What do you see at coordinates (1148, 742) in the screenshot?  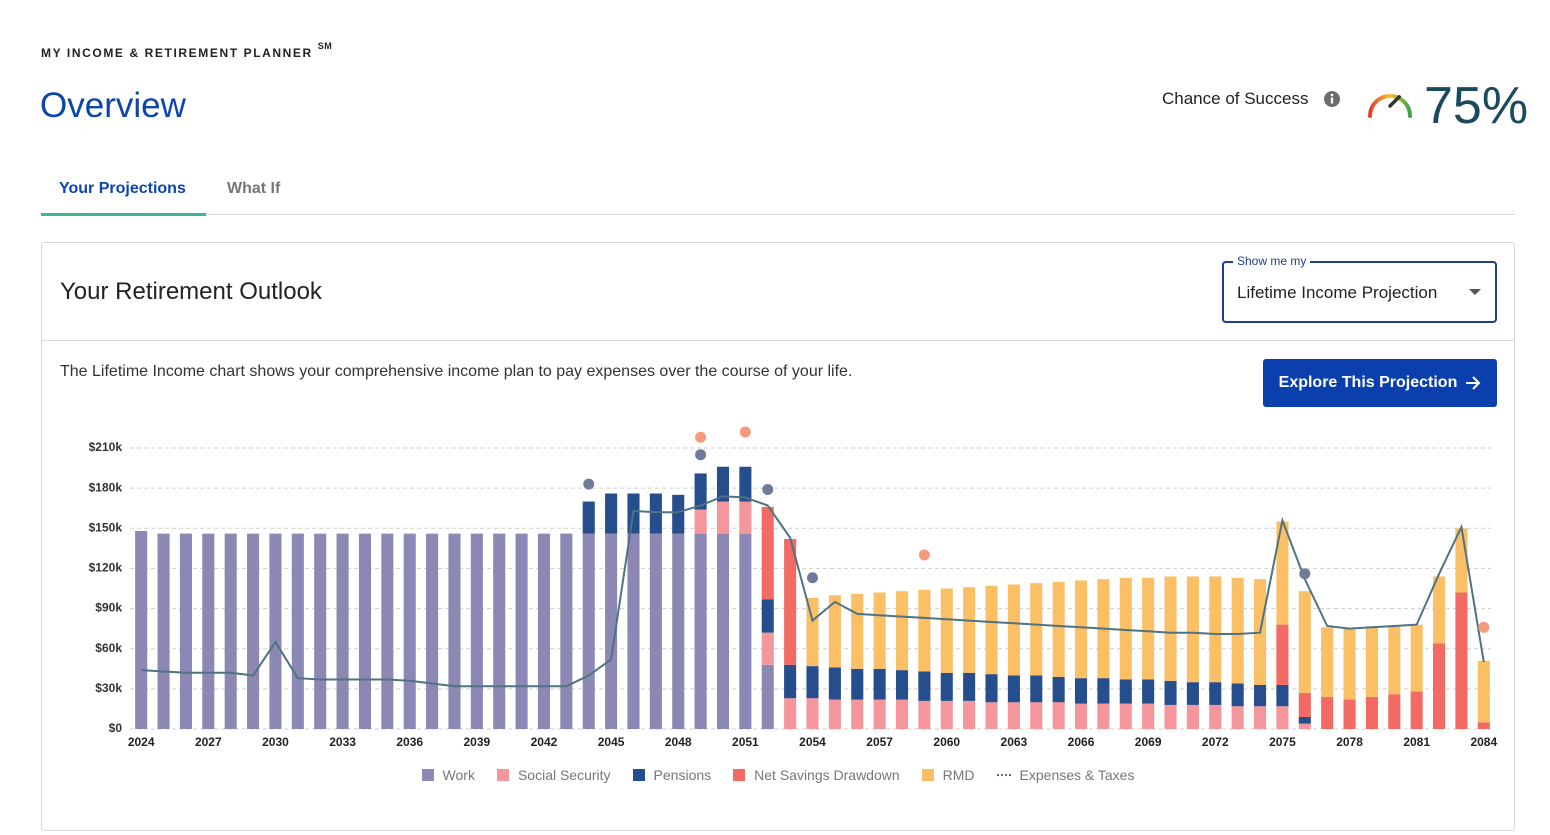 I see `x-tick-label: 2069` at bounding box center [1148, 742].